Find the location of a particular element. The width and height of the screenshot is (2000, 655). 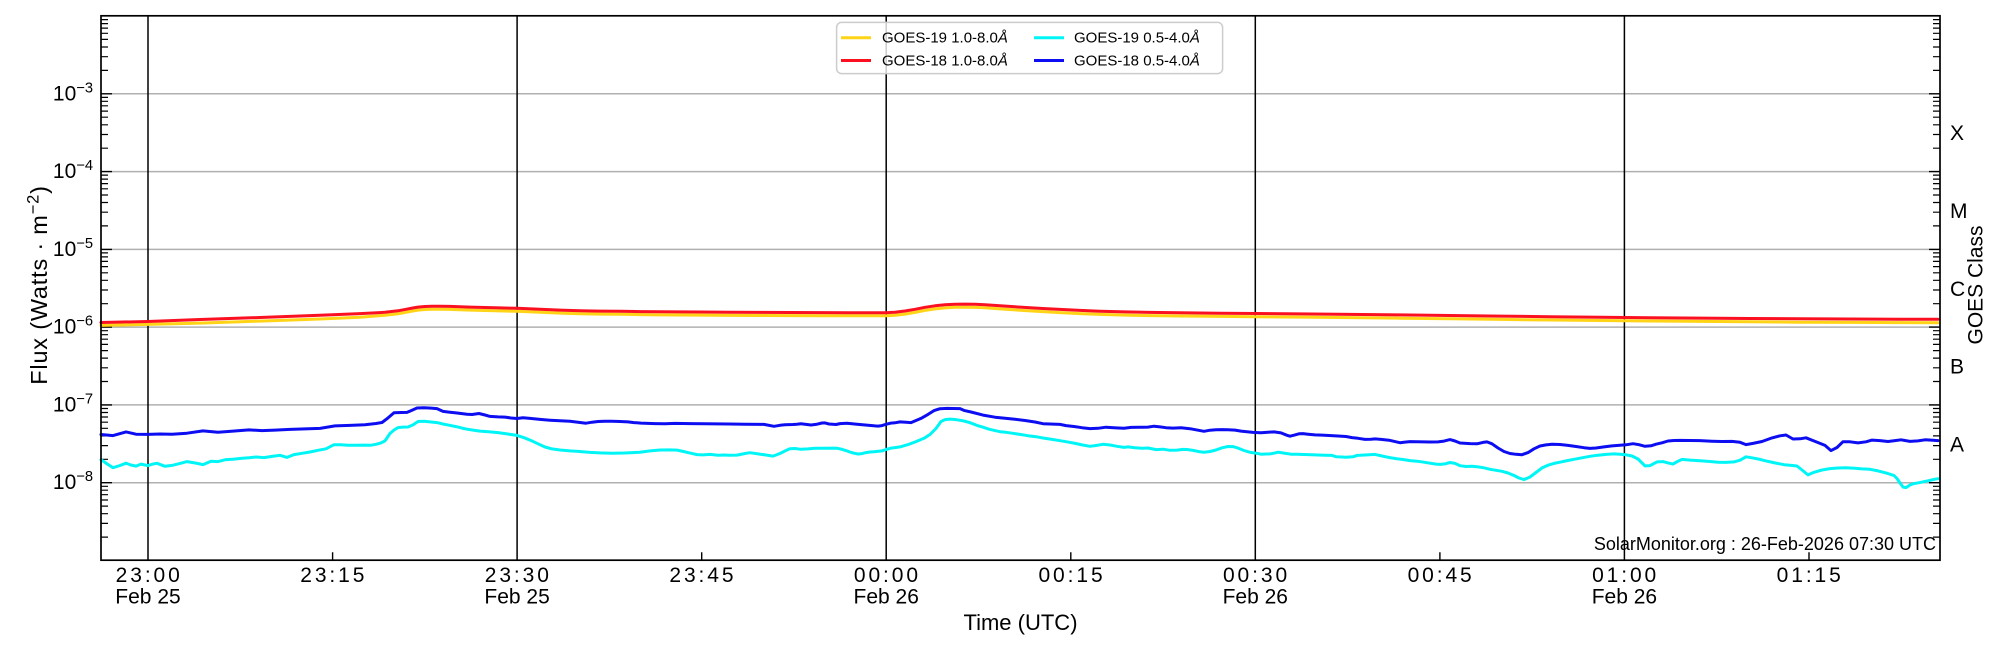

svg-text: GOES-18 1.0-8.0Å is located at coordinates (945, 60).